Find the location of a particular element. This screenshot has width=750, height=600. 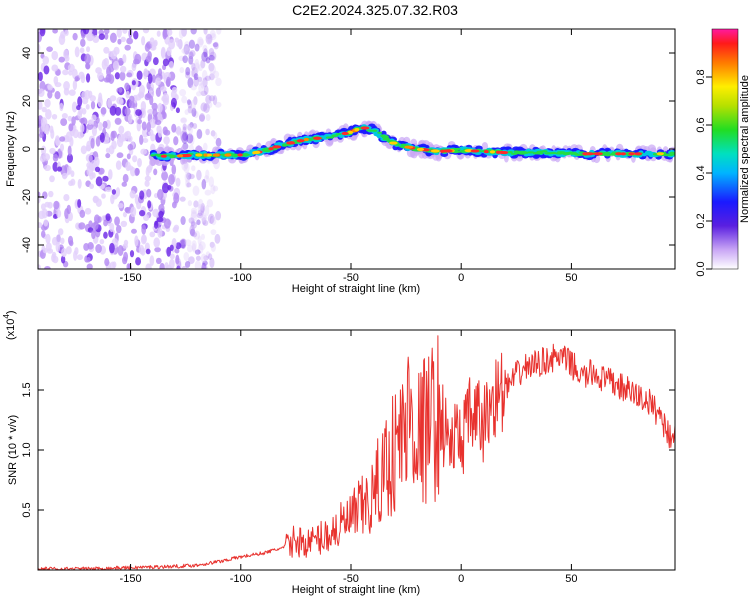

svg-text: (x104) is located at coordinates (9, 325).